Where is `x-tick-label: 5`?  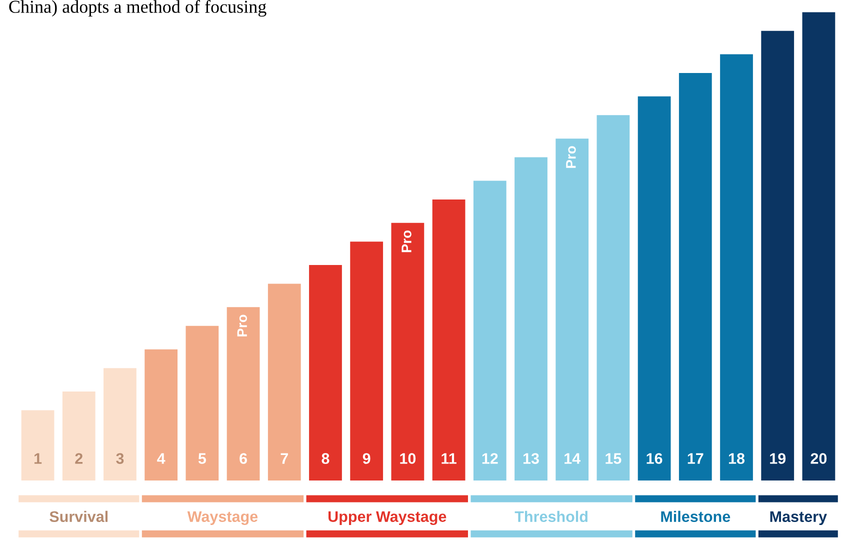 x-tick-label: 5 is located at coordinates (202, 458).